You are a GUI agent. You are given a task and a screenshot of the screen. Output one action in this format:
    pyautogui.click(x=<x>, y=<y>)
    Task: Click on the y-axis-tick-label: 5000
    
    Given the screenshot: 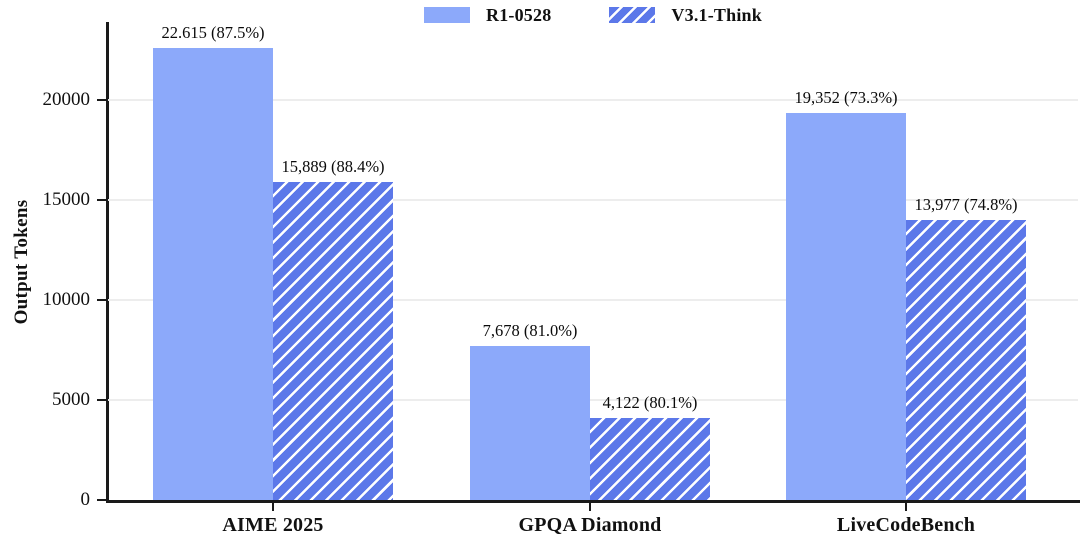 What is the action you would take?
    pyautogui.click(x=71, y=399)
    